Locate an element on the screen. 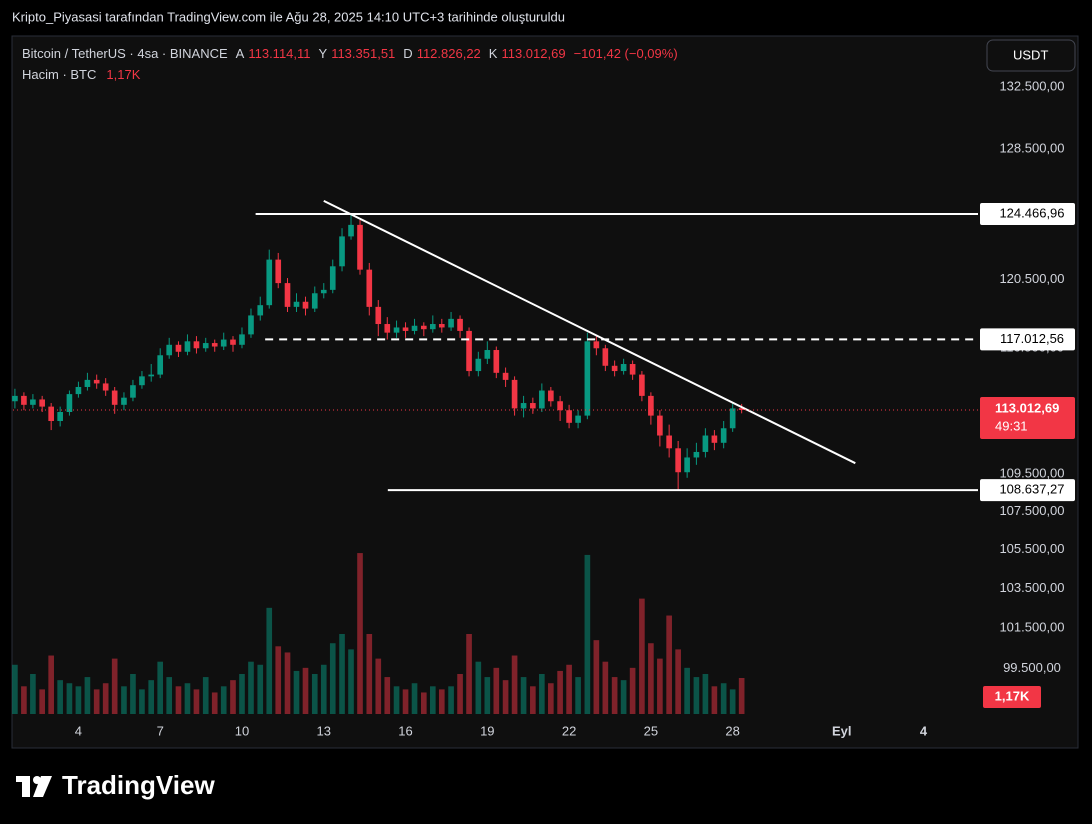 The width and height of the screenshot is (1092, 824). y-tick-label: 128.500,00 is located at coordinates (1031, 148).